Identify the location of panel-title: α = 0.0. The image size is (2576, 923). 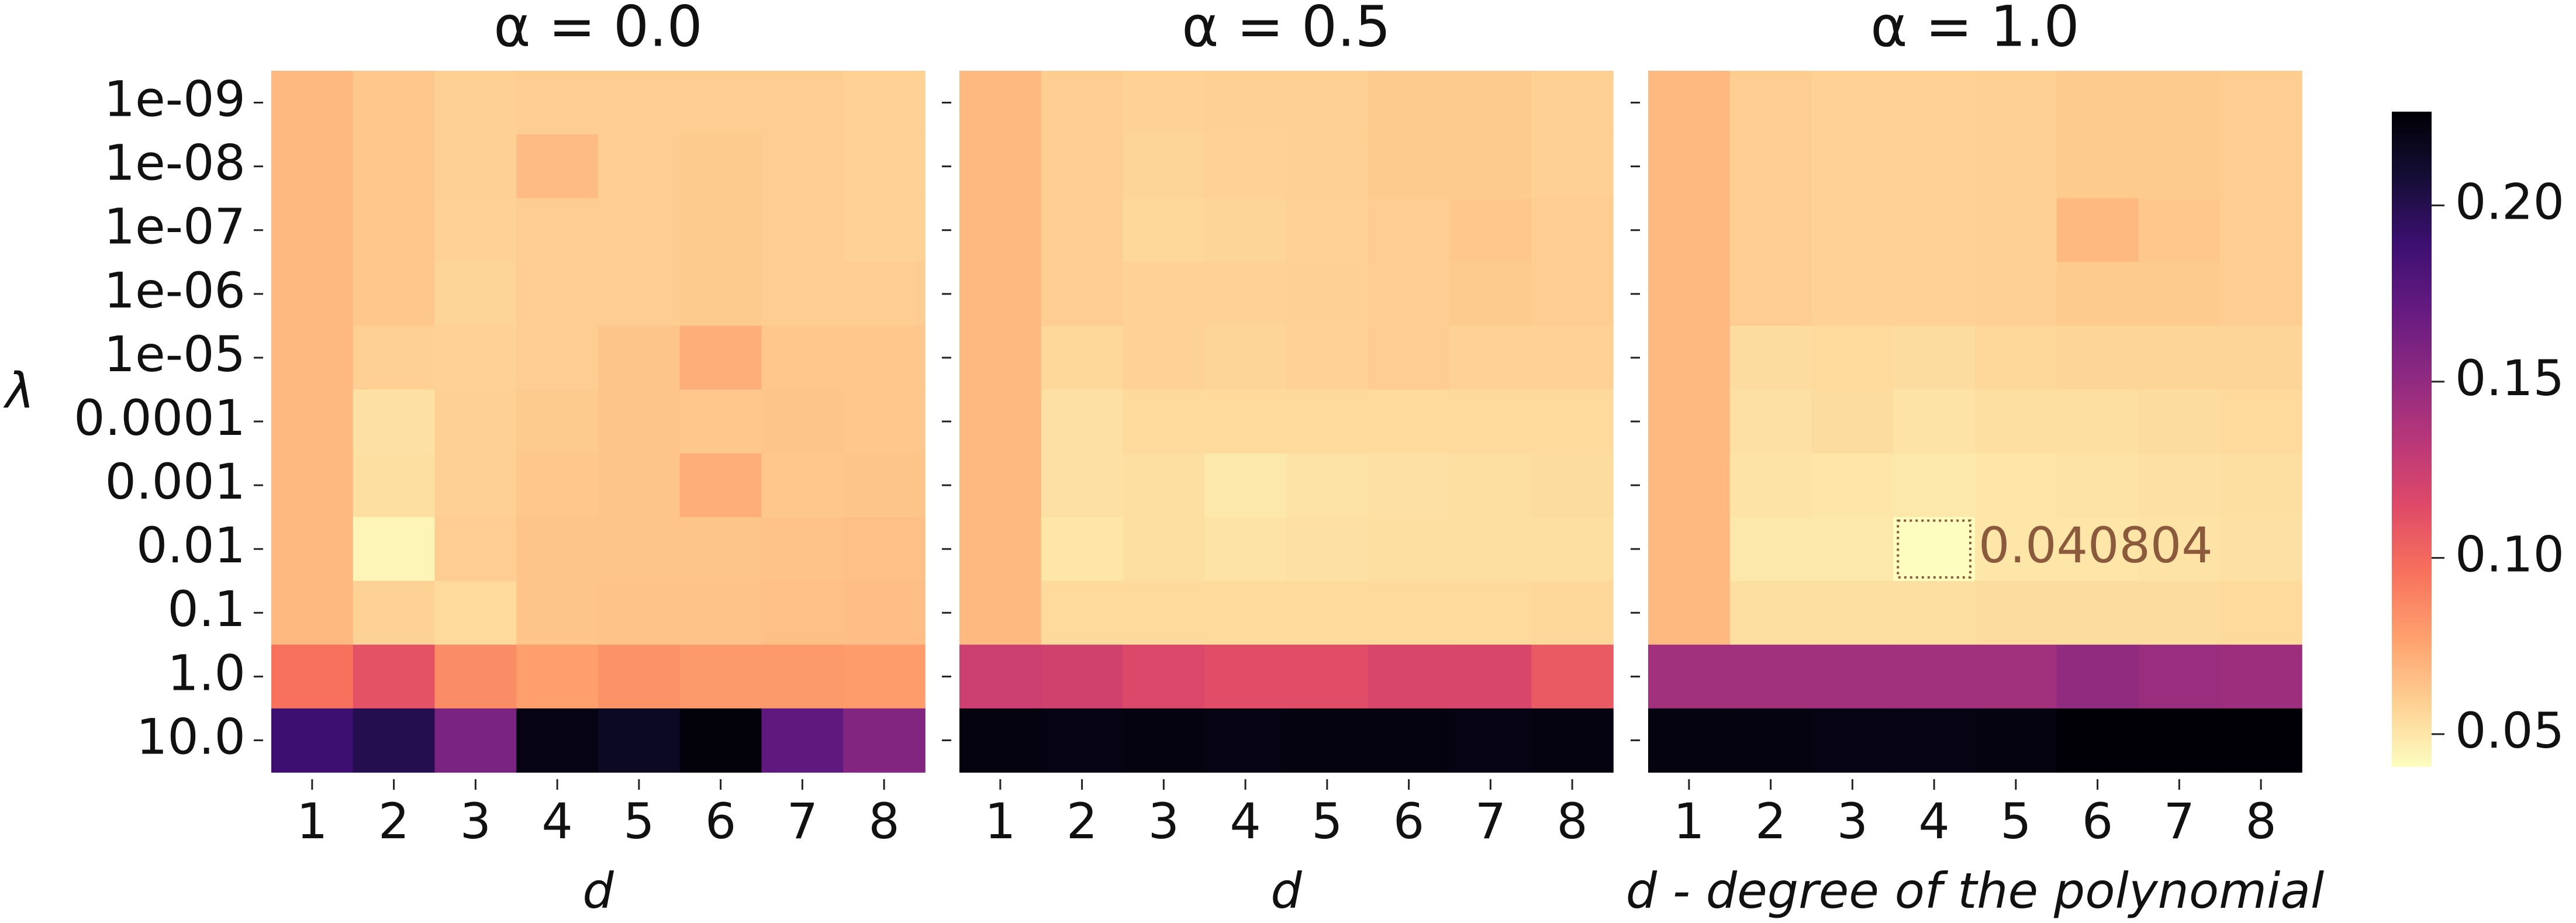
(597, 29).